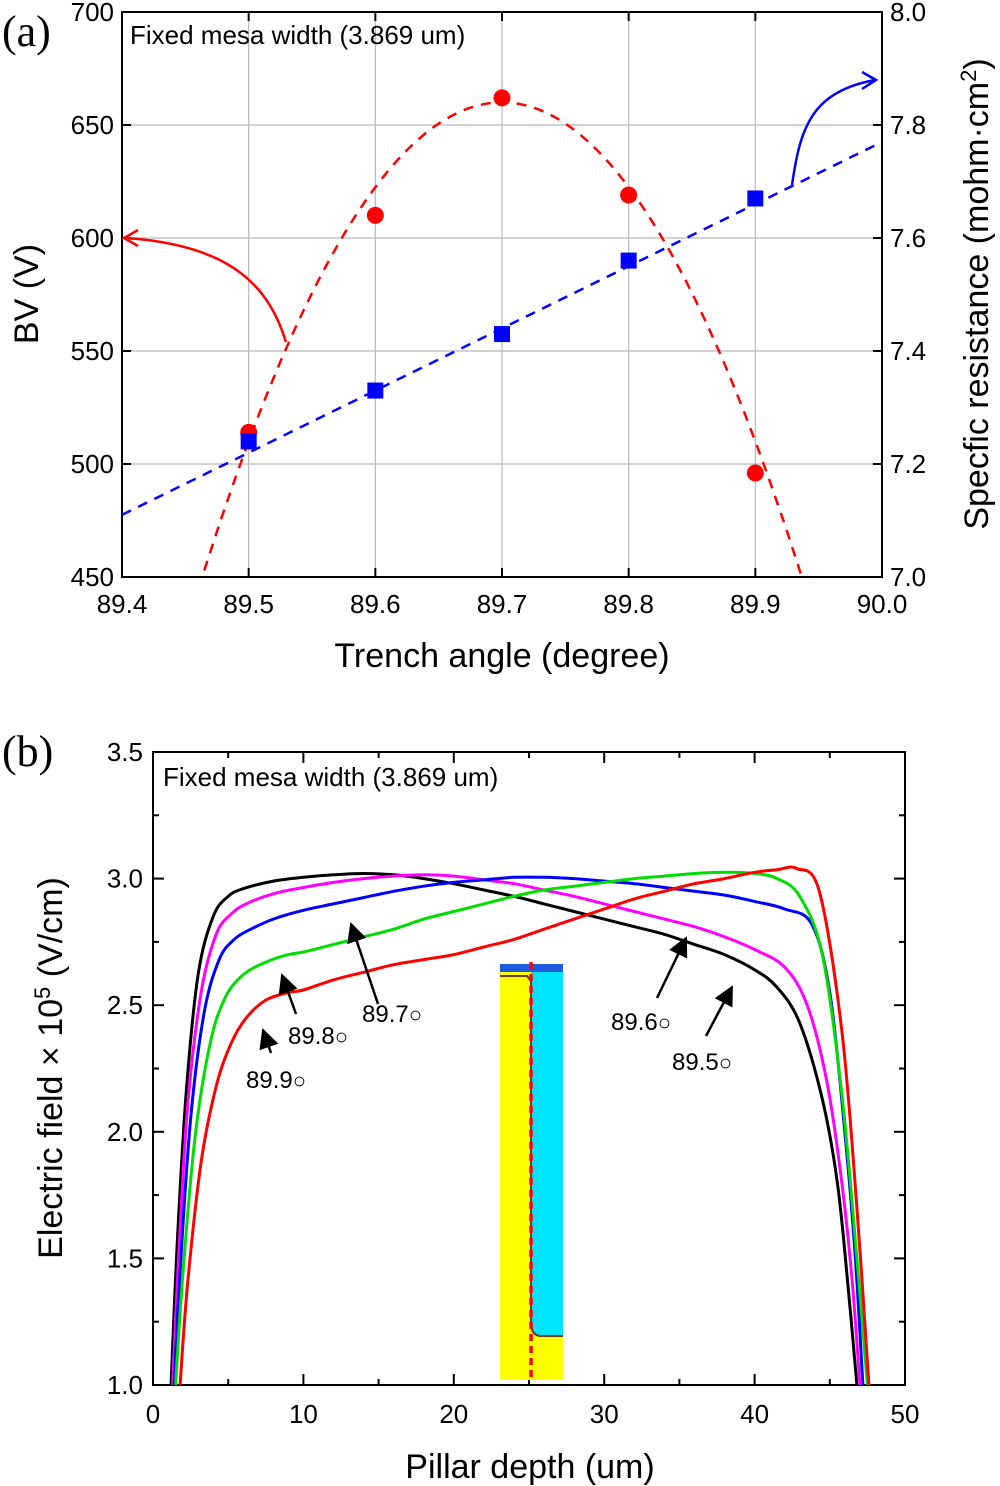  Describe the element at coordinates (502, 604) in the screenshot. I see `x-tick-label: 89.7` at that location.